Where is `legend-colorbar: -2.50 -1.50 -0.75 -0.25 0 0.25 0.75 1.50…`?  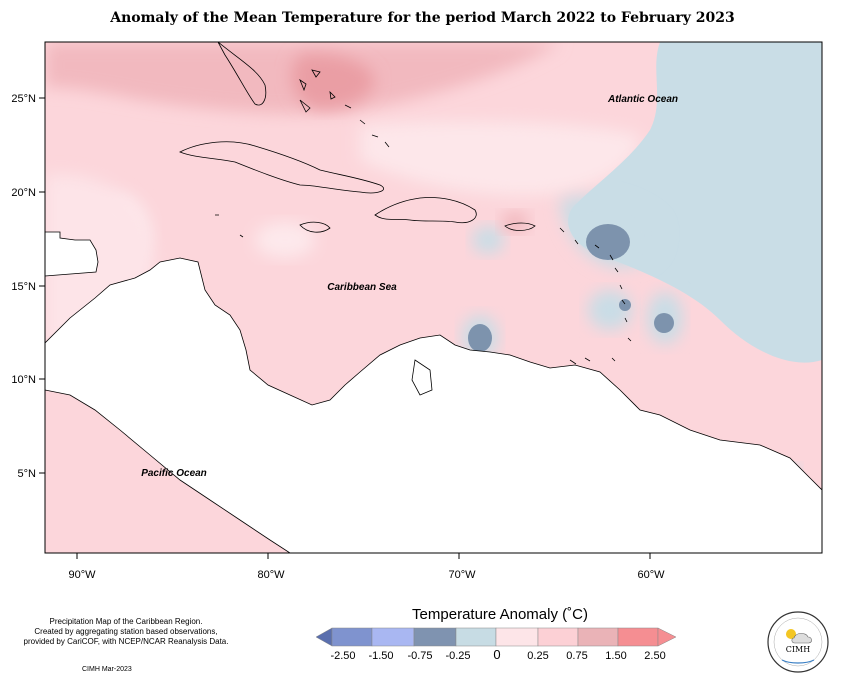
legend-colorbar: -2.50 -1.50 -0.75 -0.25 0 0.25 0.75 1.50… is located at coordinates (496, 644).